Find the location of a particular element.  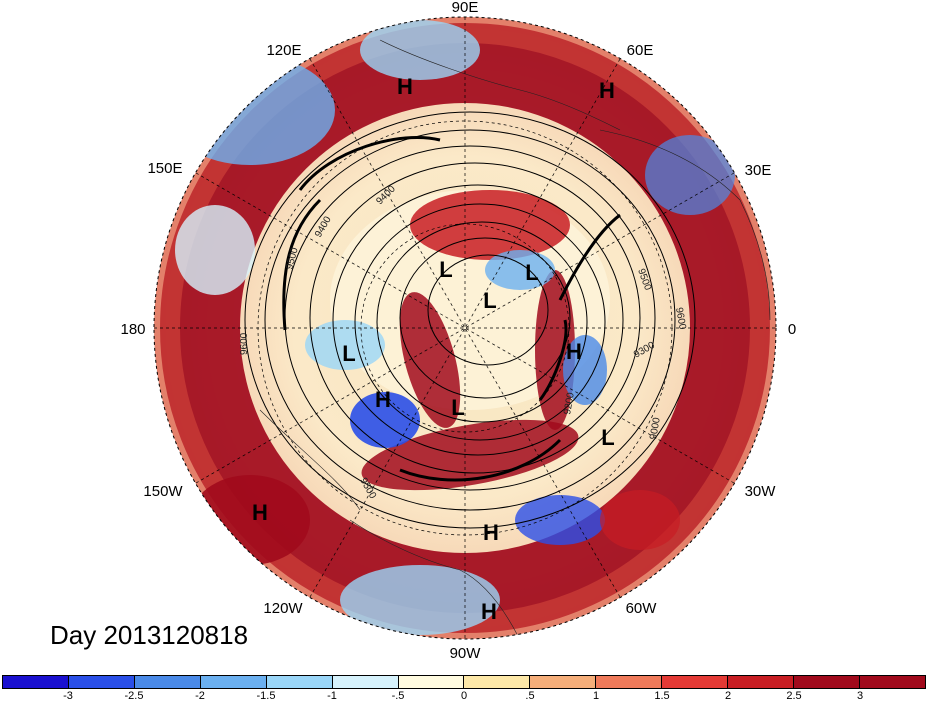

colorbar-tick-label: 2 is located at coordinates (728, 696).